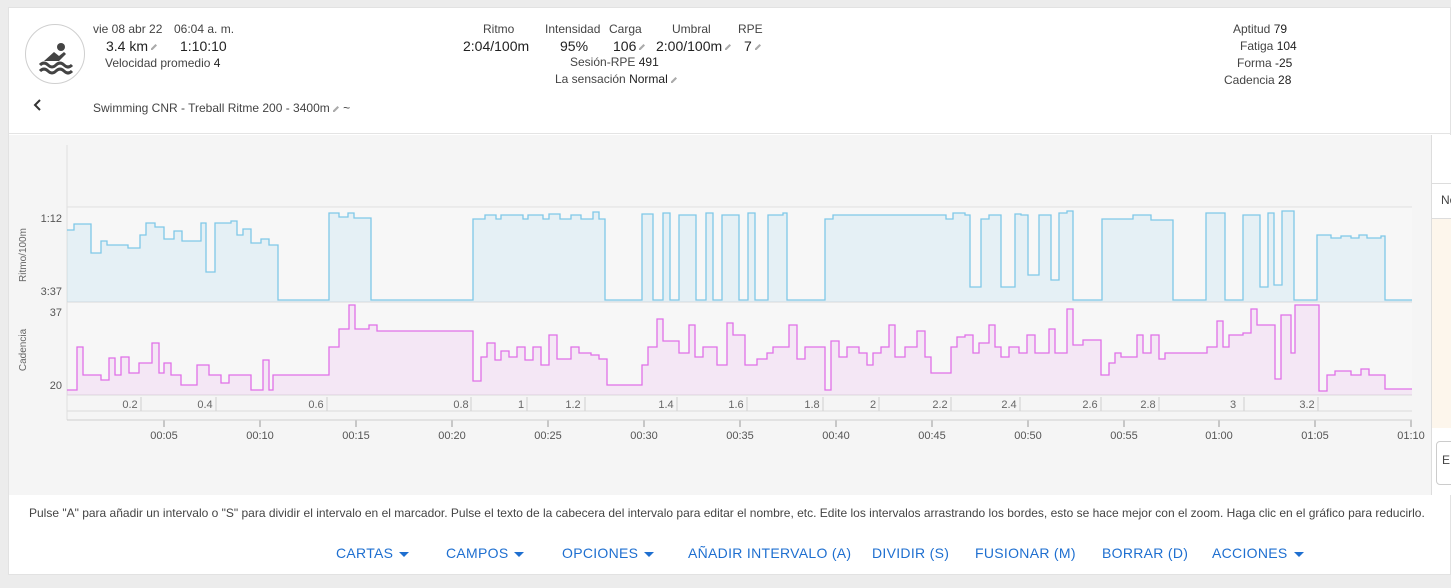 Image resolution: width=1451 pixels, height=588 pixels. What do you see at coordinates (1219, 436) in the screenshot?
I see `time-tick-label: 01:00` at bounding box center [1219, 436].